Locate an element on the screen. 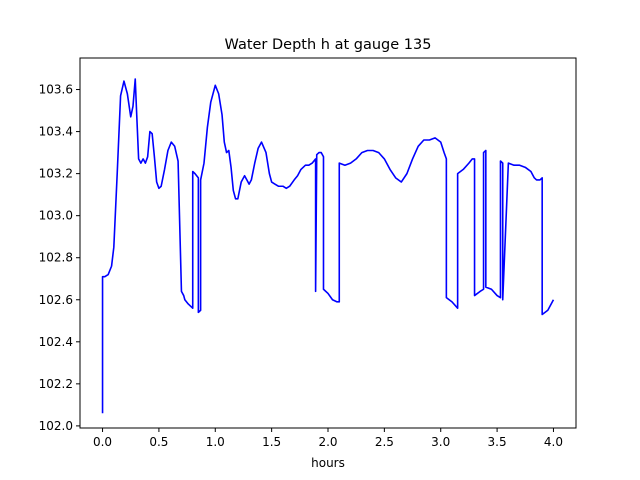 This screenshot has width=640, height=480. x-tick-label: 0.0 is located at coordinates (102, 442).